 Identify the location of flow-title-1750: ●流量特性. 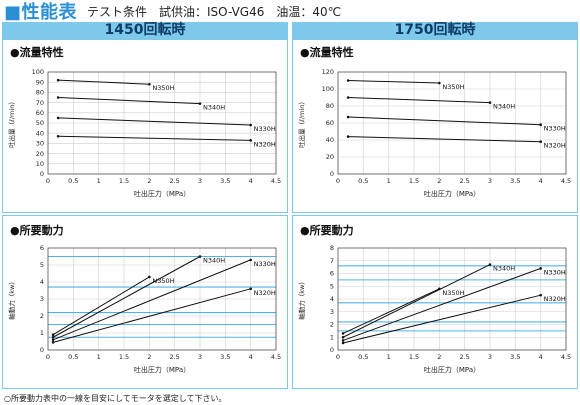
(327, 52).